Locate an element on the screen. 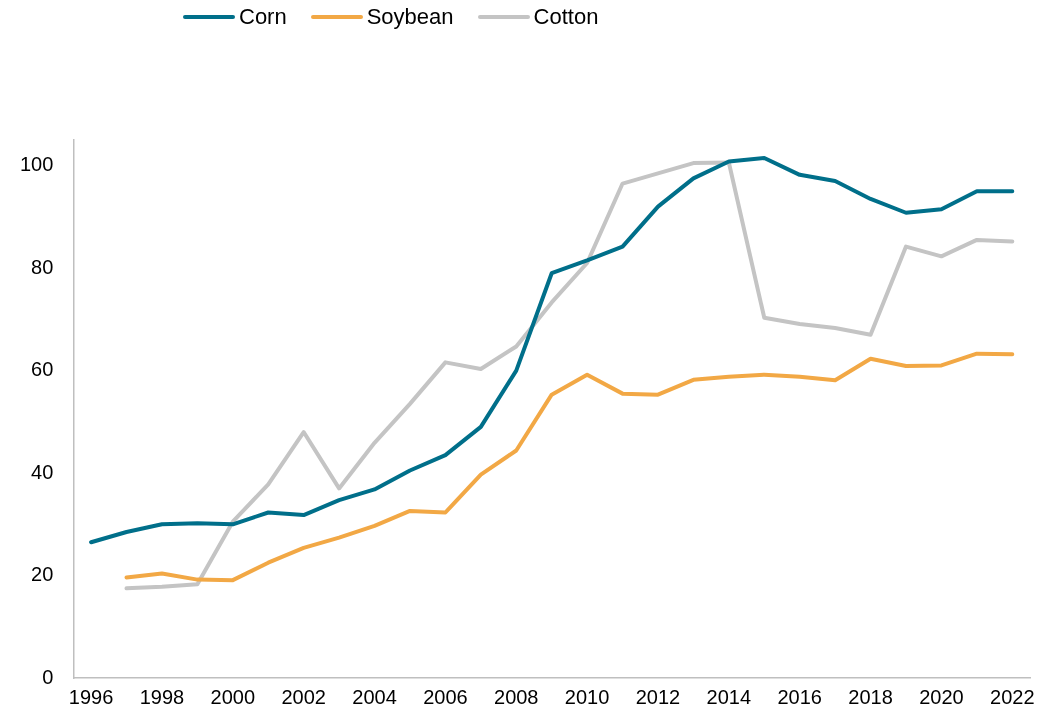 This screenshot has height=718, width=1050. y-tick-label: 100 is located at coordinates (36, 164).